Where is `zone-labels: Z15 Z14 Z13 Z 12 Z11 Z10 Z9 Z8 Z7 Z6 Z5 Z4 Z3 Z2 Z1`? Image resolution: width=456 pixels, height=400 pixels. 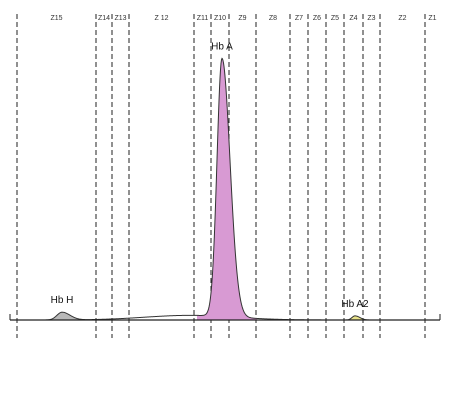
zone-labels: Z15 Z14 Z13 Z 12 Z11 Z10 Z9 Z8 Z7 Z6 Z5 Z4 Z3 Z2 Z1 is located at coordinates (243, 18).